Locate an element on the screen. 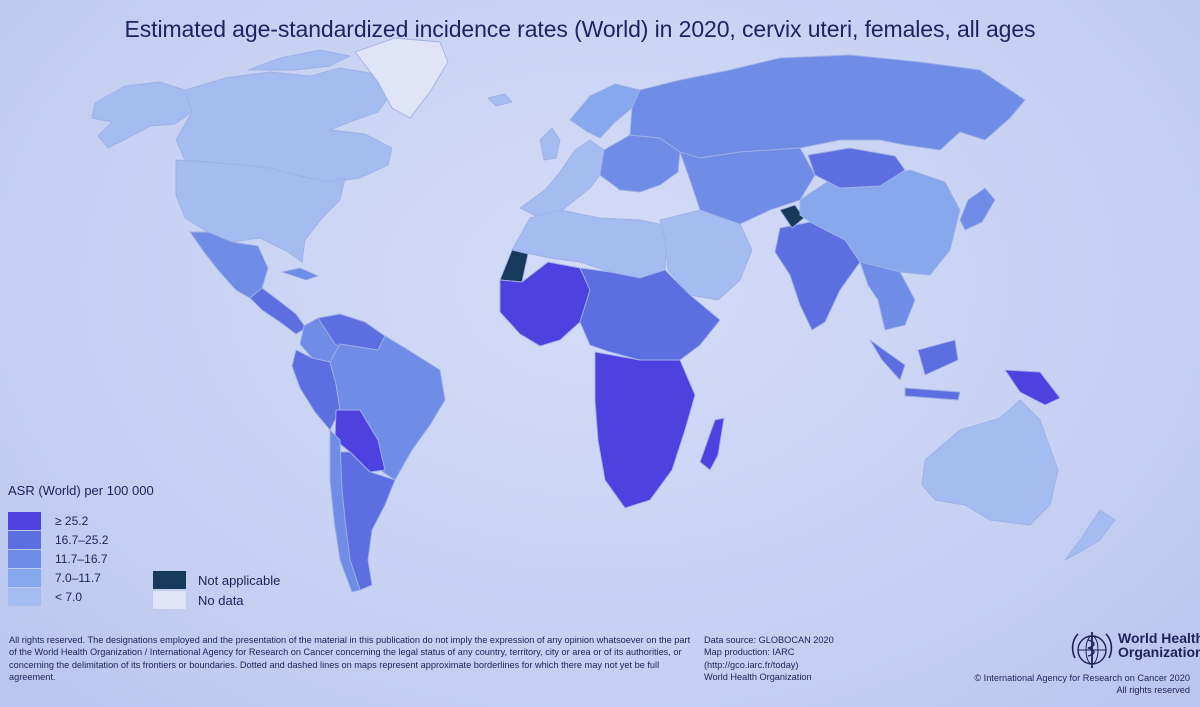 The image size is (1200, 707). legend-label: 16.7–25.2 is located at coordinates (82, 540).